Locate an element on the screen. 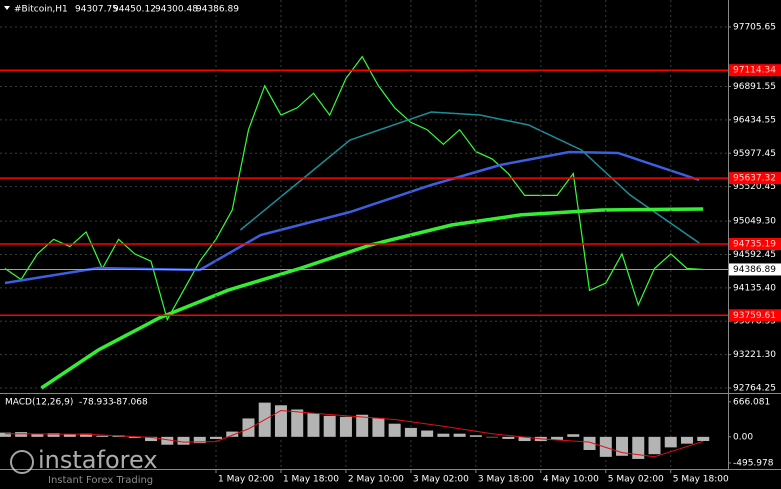 The image size is (781, 489). current-price-label: 94386.89 is located at coordinates (754, 270).